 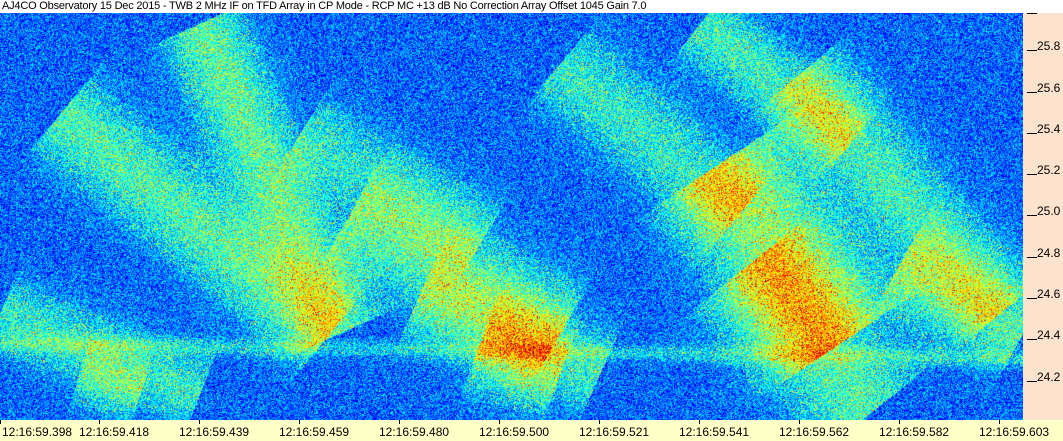 What do you see at coordinates (1049, 252) in the screenshot?
I see `y-tick-label: 24.8` at bounding box center [1049, 252].